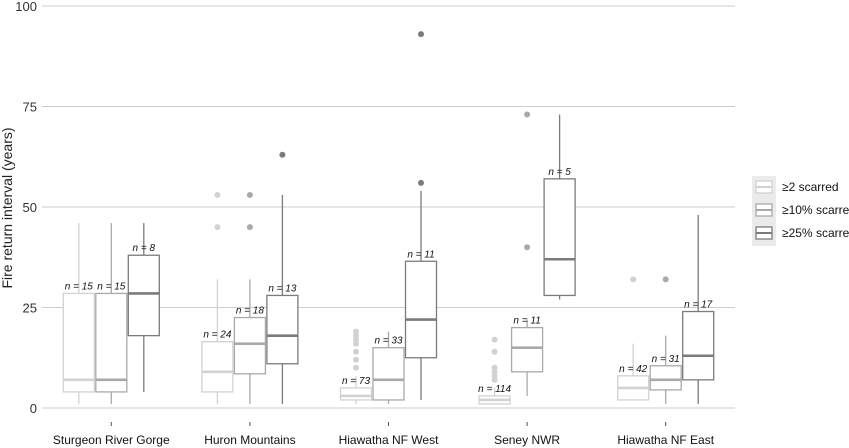  What do you see at coordinates (250, 311) in the screenshot?
I see `n-label: n = 18` at bounding box center [250, 311].